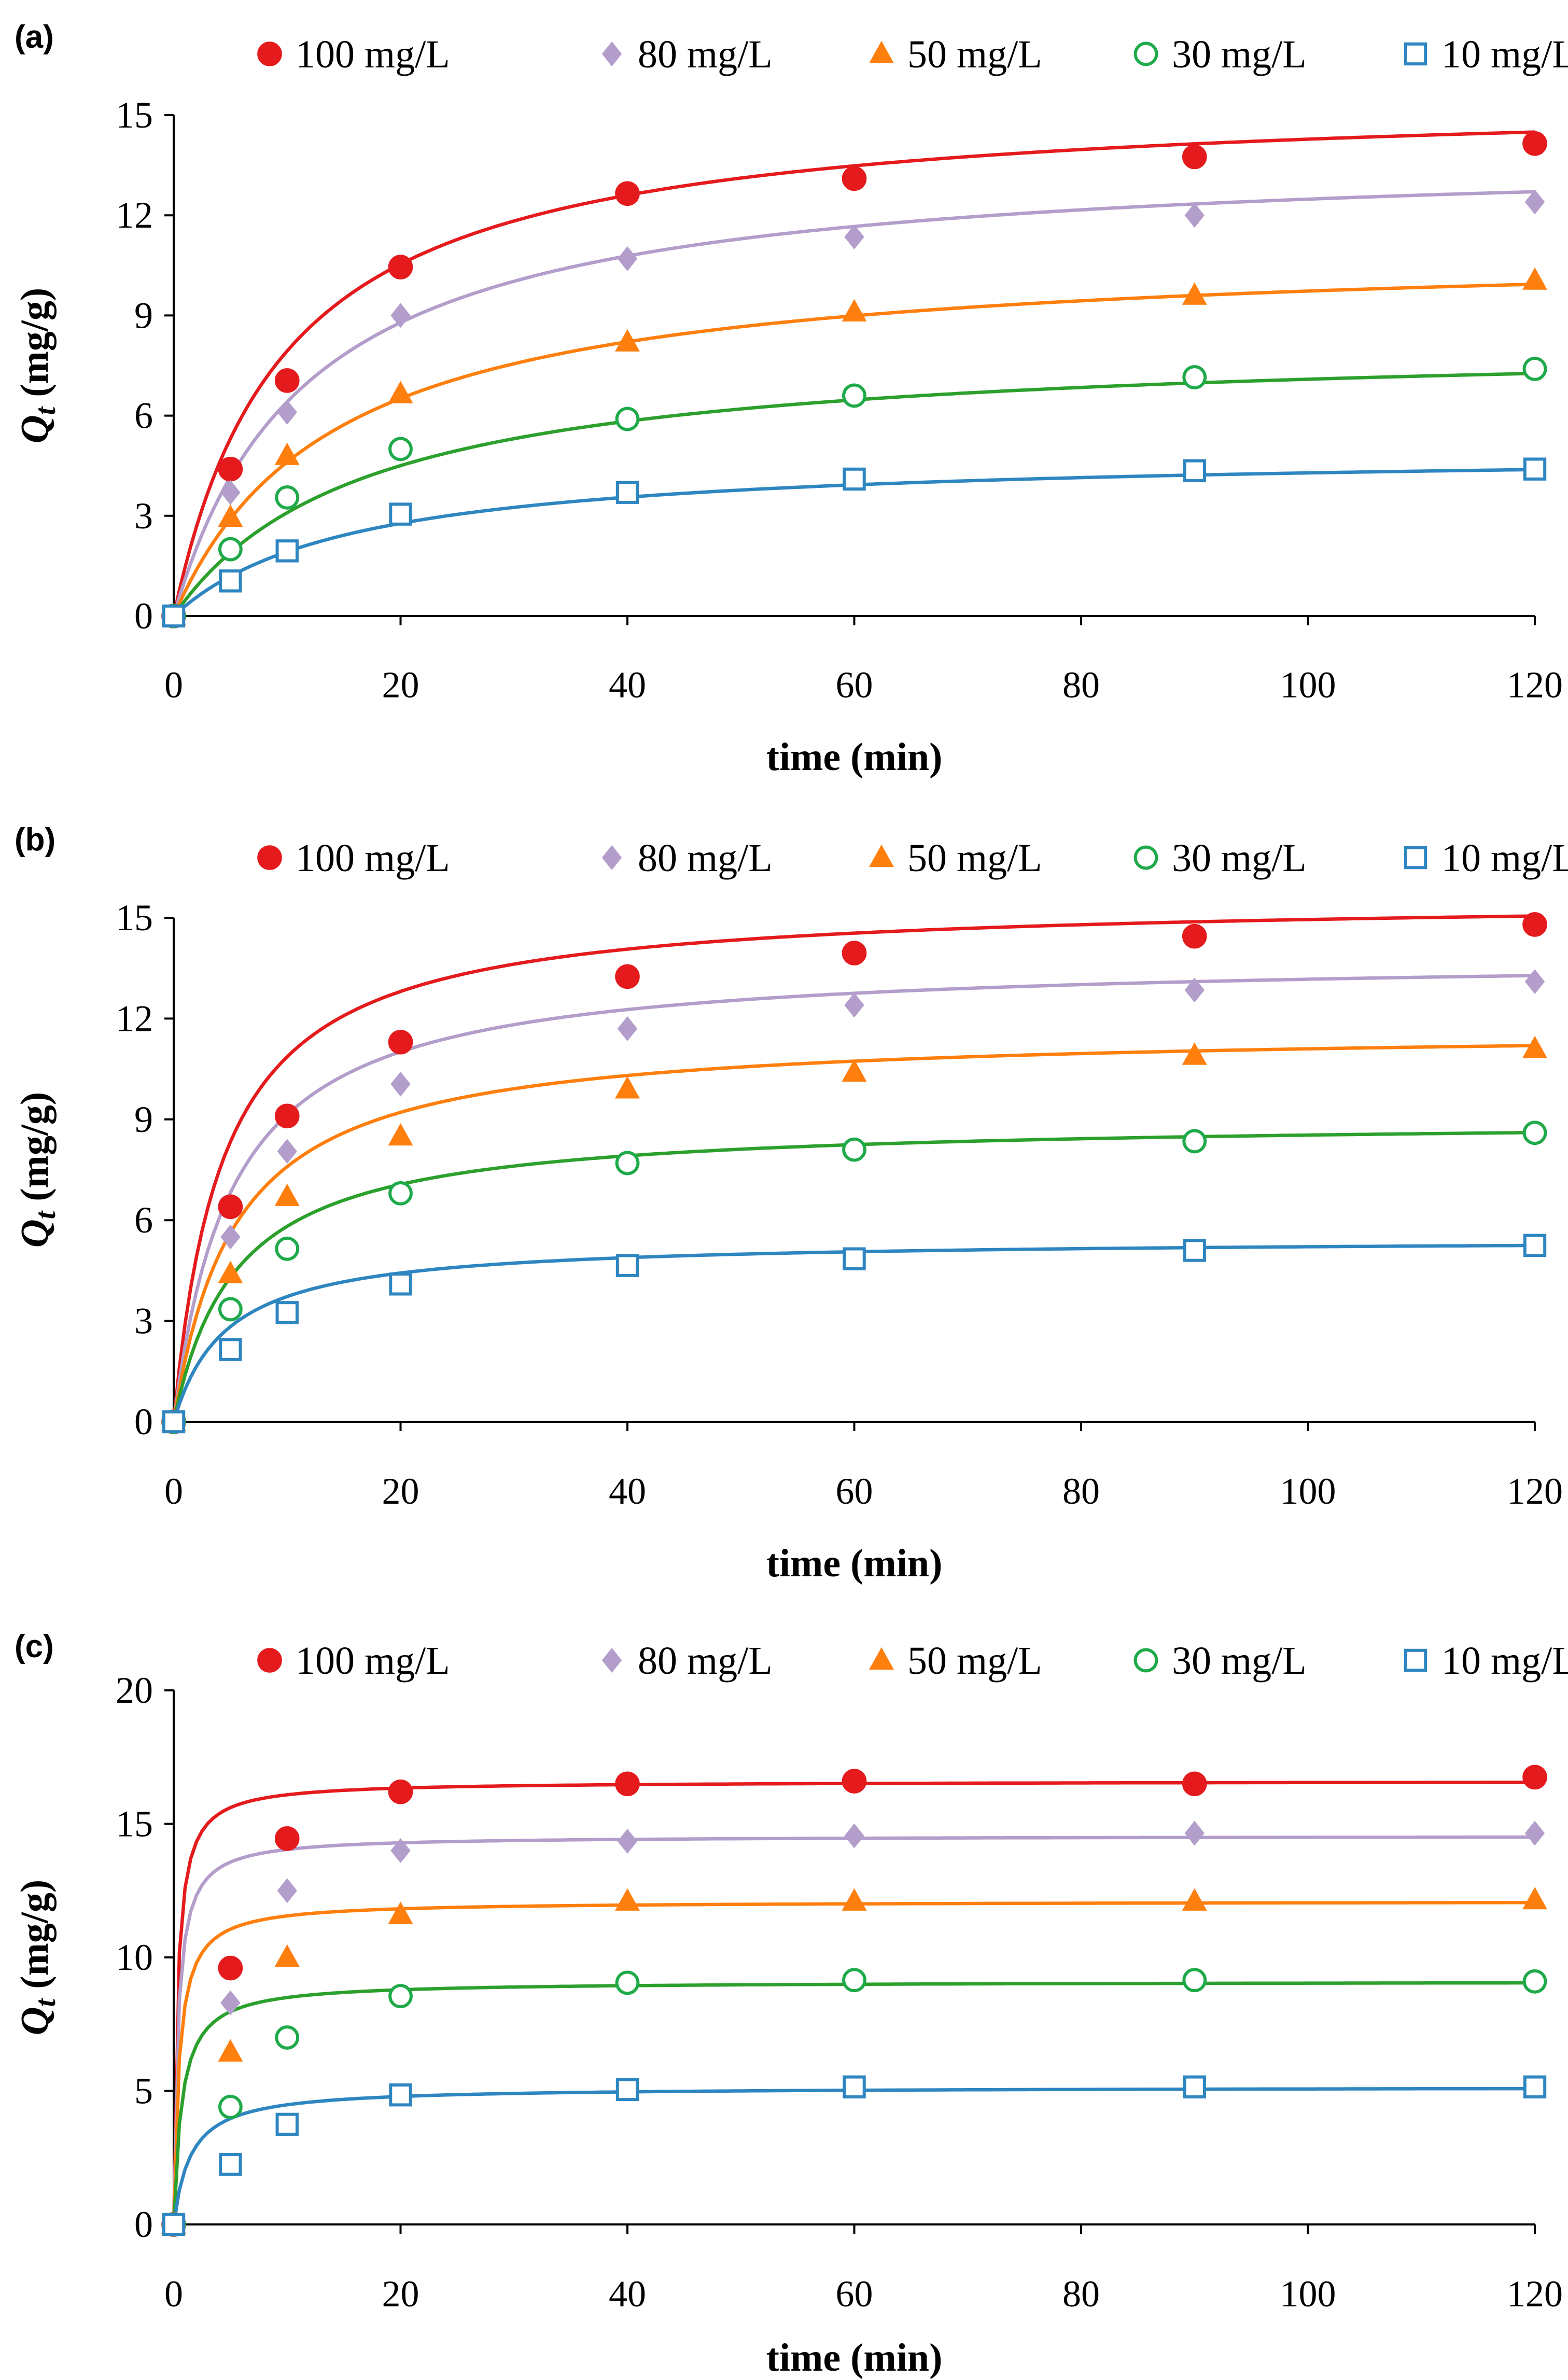 The height and width of the screenshot is (2380, 1568). I want to click on y-tick-label: 9, so click(143, 315).